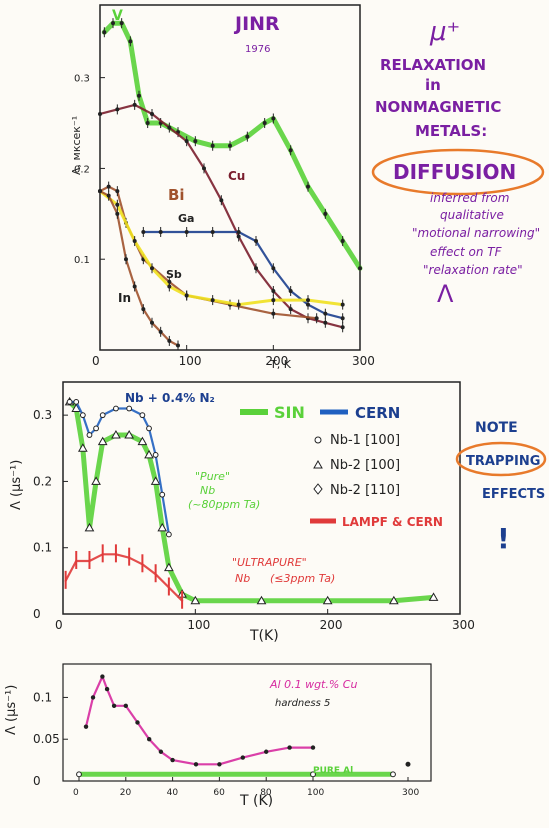 This screenshot has width=549, height=828. I want to click on series-line-al-0-1-wgt-cu, so click(199, 720).